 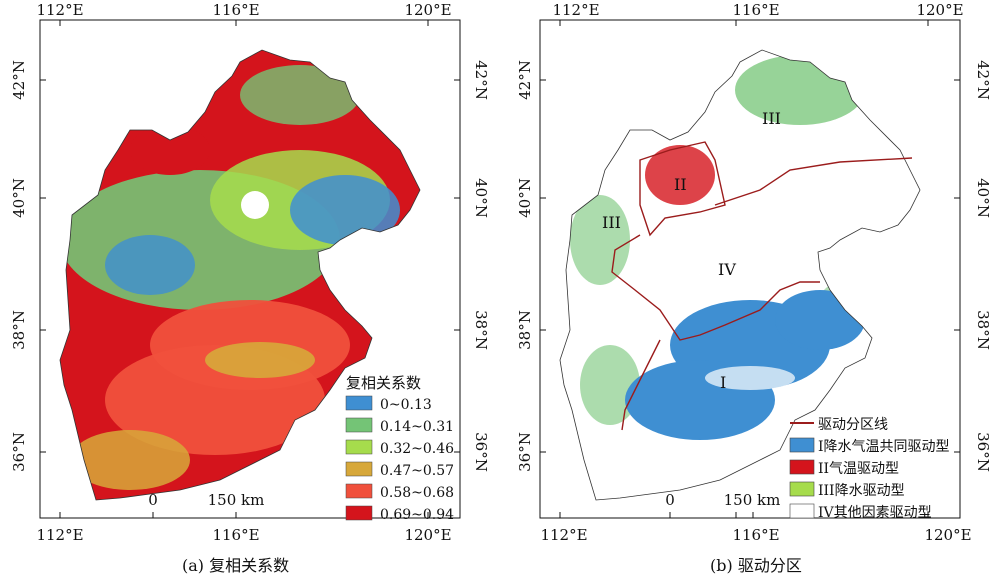 I want to click on lat-label-left-1-b: 42°N, so click(x=525, y=80).